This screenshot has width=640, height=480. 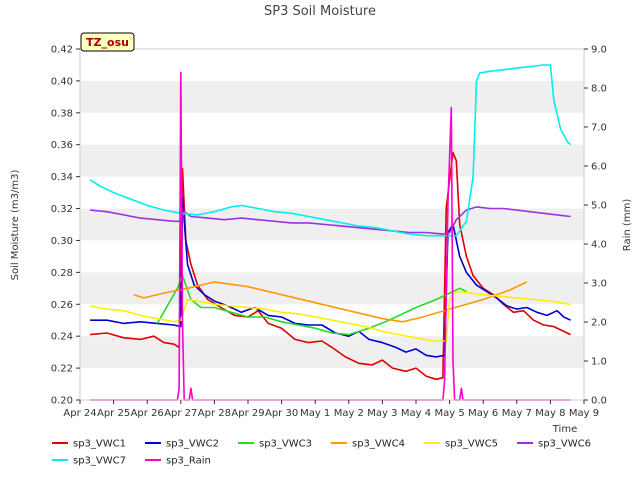 I want to click on x-tick-label: Apr 26, so click(x=147, y=413).